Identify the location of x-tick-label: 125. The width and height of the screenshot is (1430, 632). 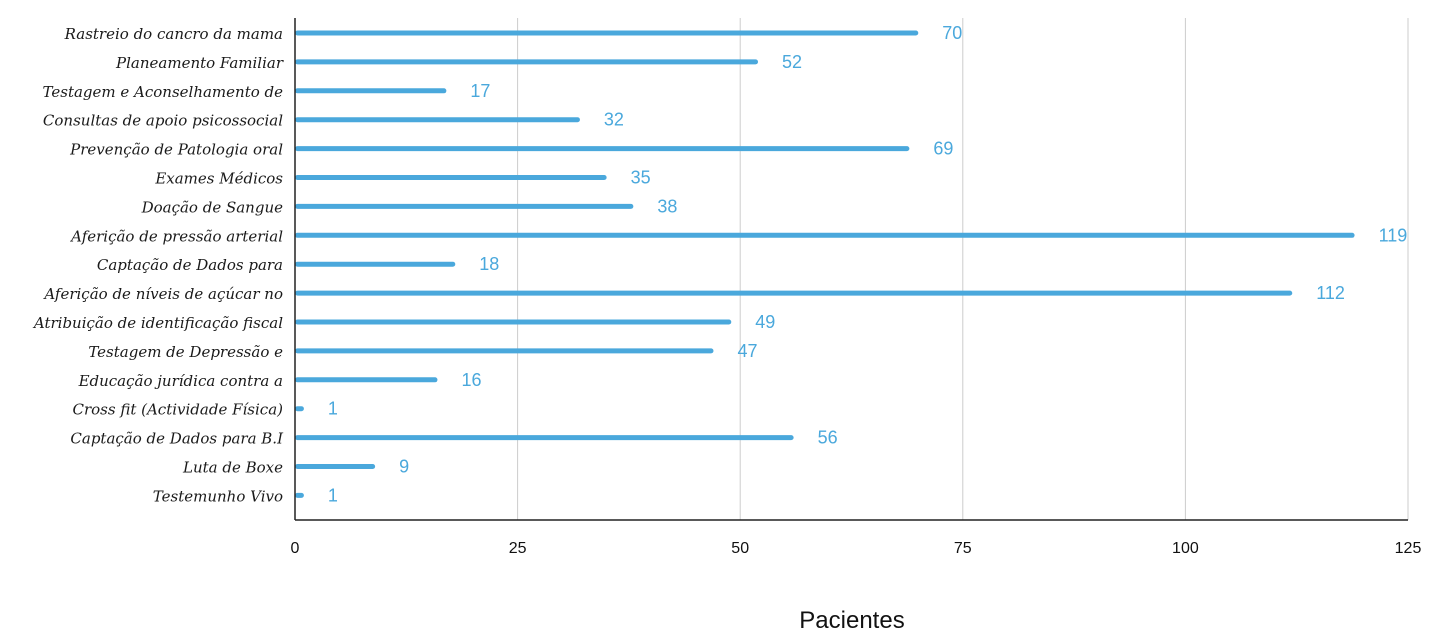
(1408, 548).